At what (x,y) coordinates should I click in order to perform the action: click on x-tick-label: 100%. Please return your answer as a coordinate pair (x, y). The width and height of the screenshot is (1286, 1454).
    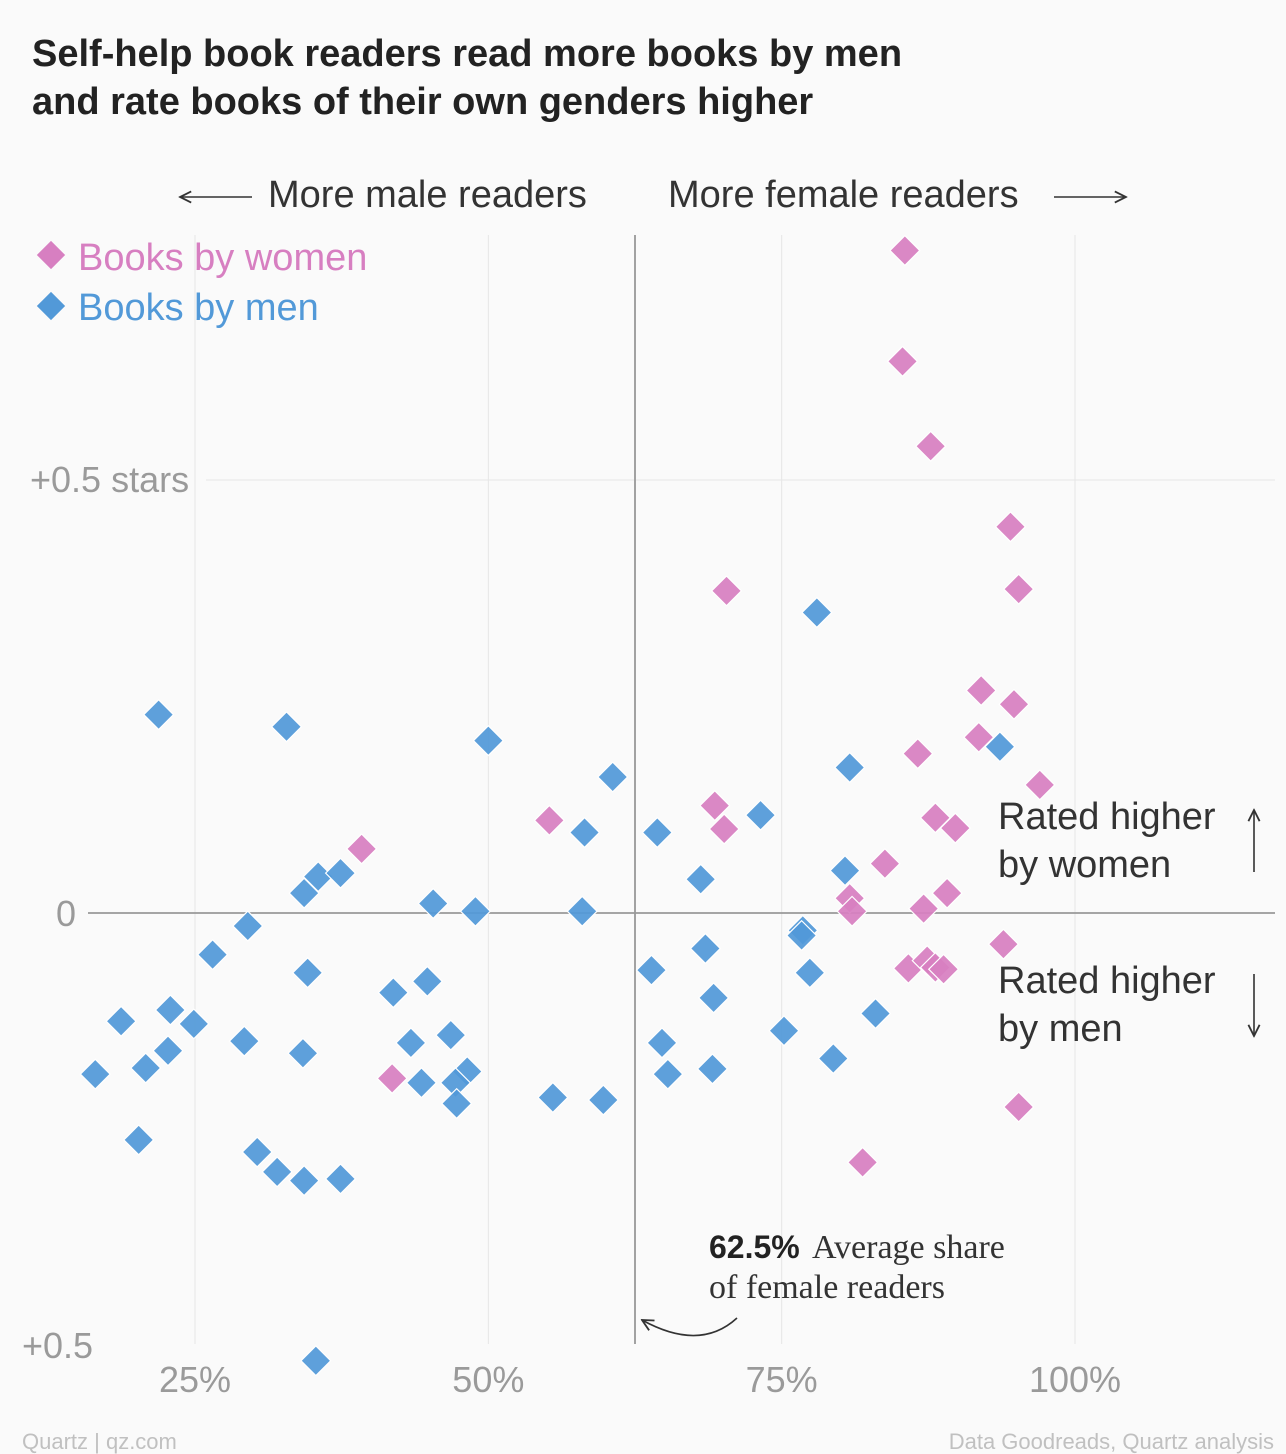
    Looking at the image, I should click on (1075, 1379).